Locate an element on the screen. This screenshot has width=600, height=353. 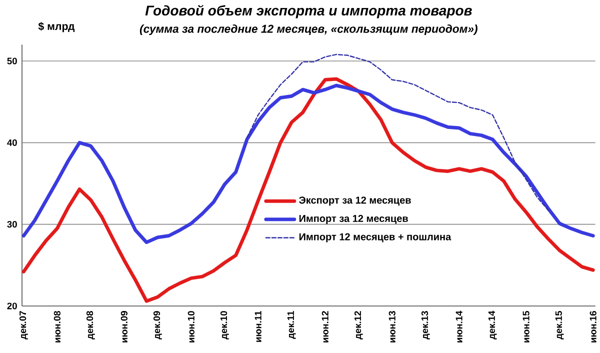
x-tick-label: июн.16 is located at coordinates (593, 326).